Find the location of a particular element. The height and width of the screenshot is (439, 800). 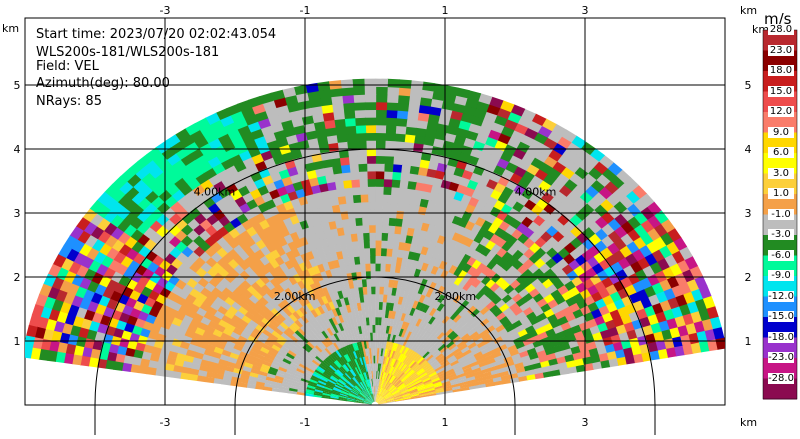

x-tick-label-bottom: -1 is located at coordinates (305, 422).